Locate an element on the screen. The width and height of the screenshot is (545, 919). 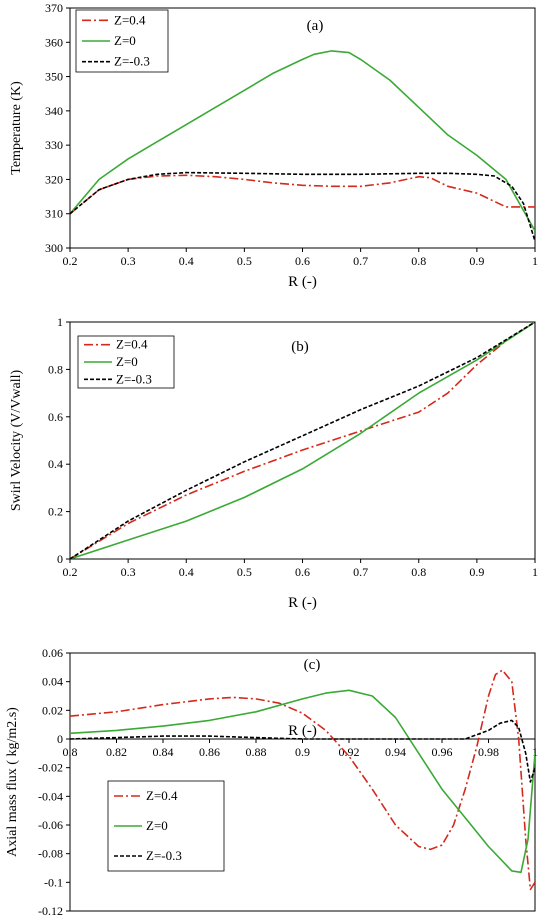
y-tick-label: 0.8 is located at coordinates (55, 369).